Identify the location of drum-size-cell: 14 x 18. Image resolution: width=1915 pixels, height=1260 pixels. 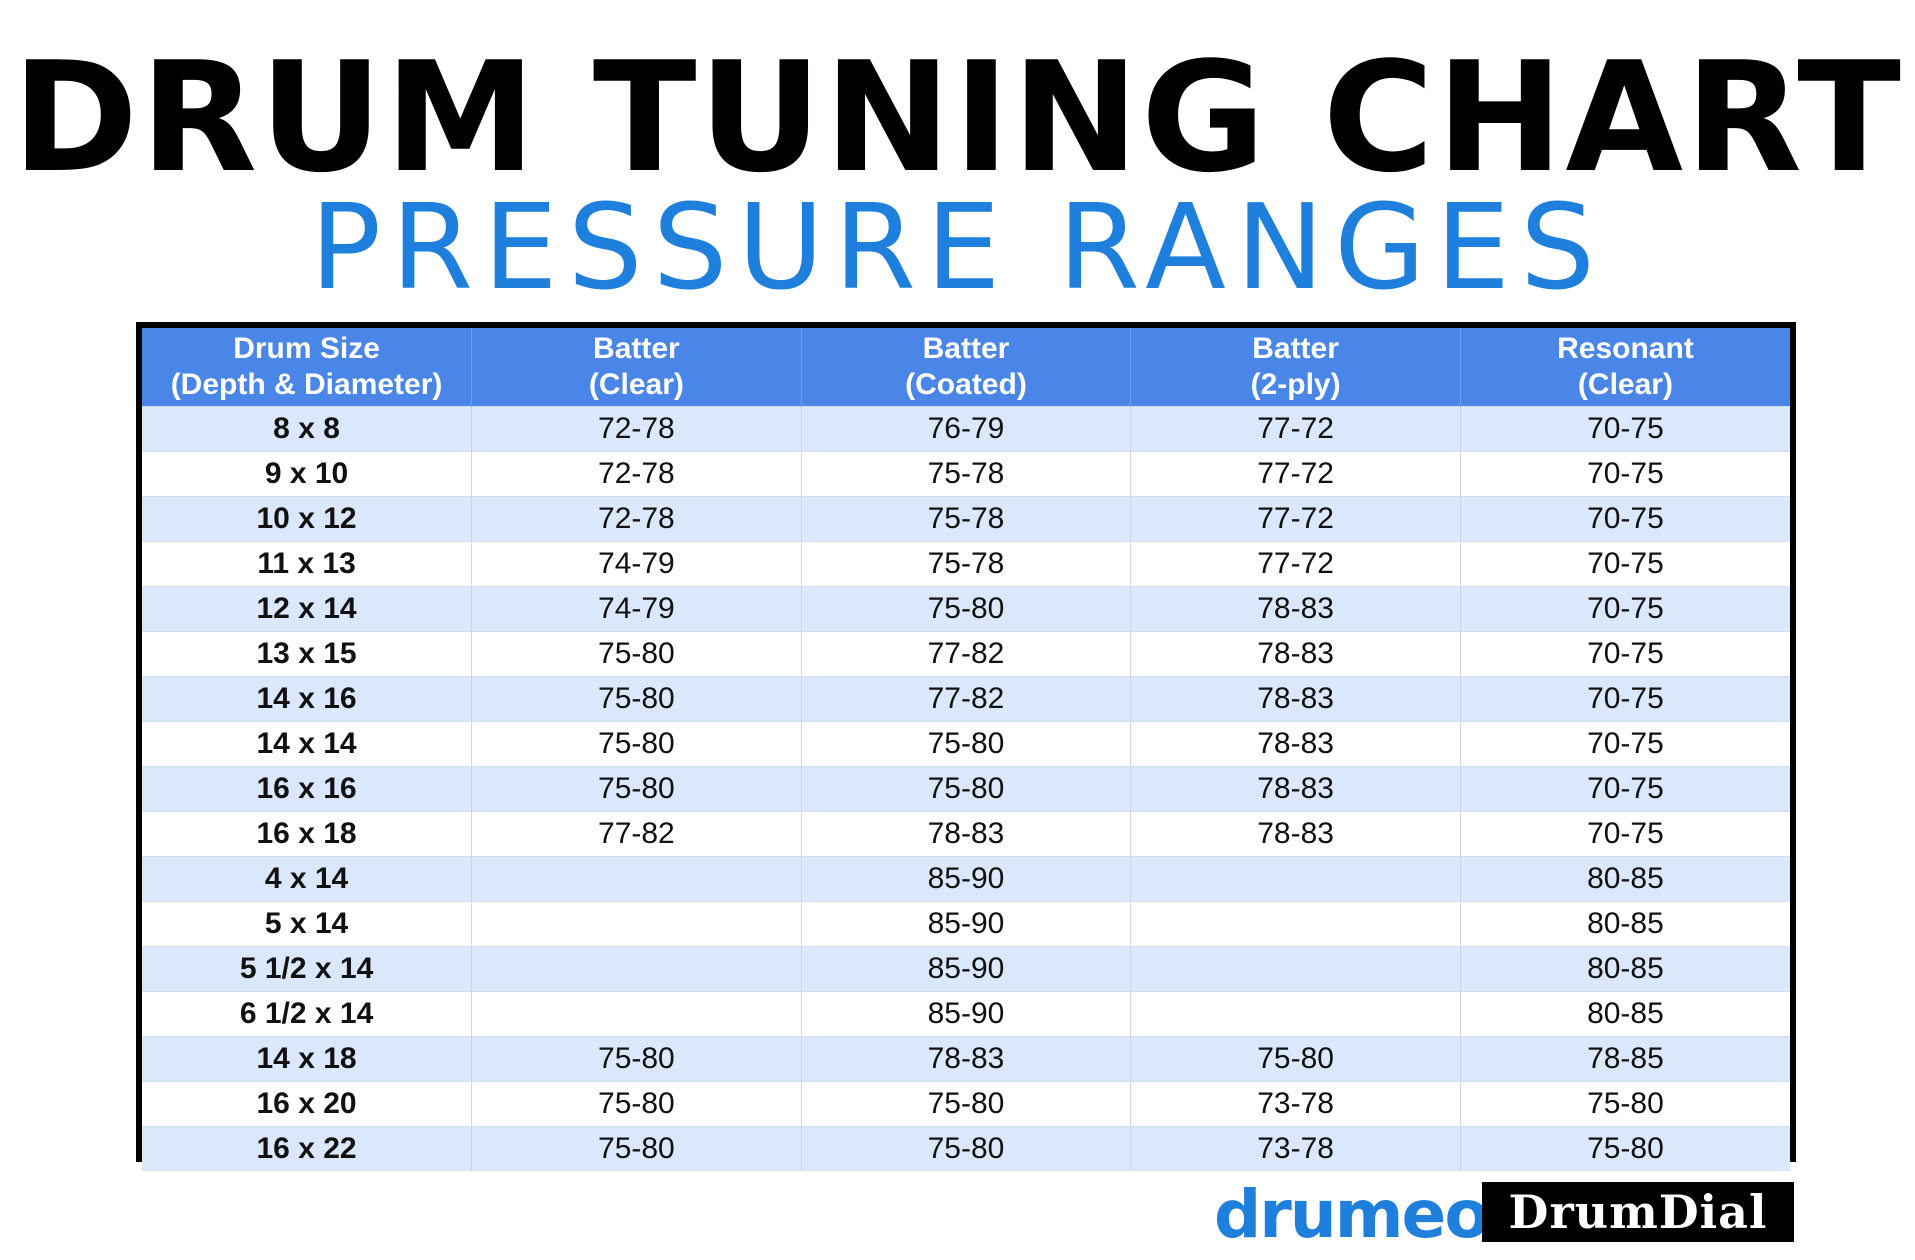
(307, 1059).